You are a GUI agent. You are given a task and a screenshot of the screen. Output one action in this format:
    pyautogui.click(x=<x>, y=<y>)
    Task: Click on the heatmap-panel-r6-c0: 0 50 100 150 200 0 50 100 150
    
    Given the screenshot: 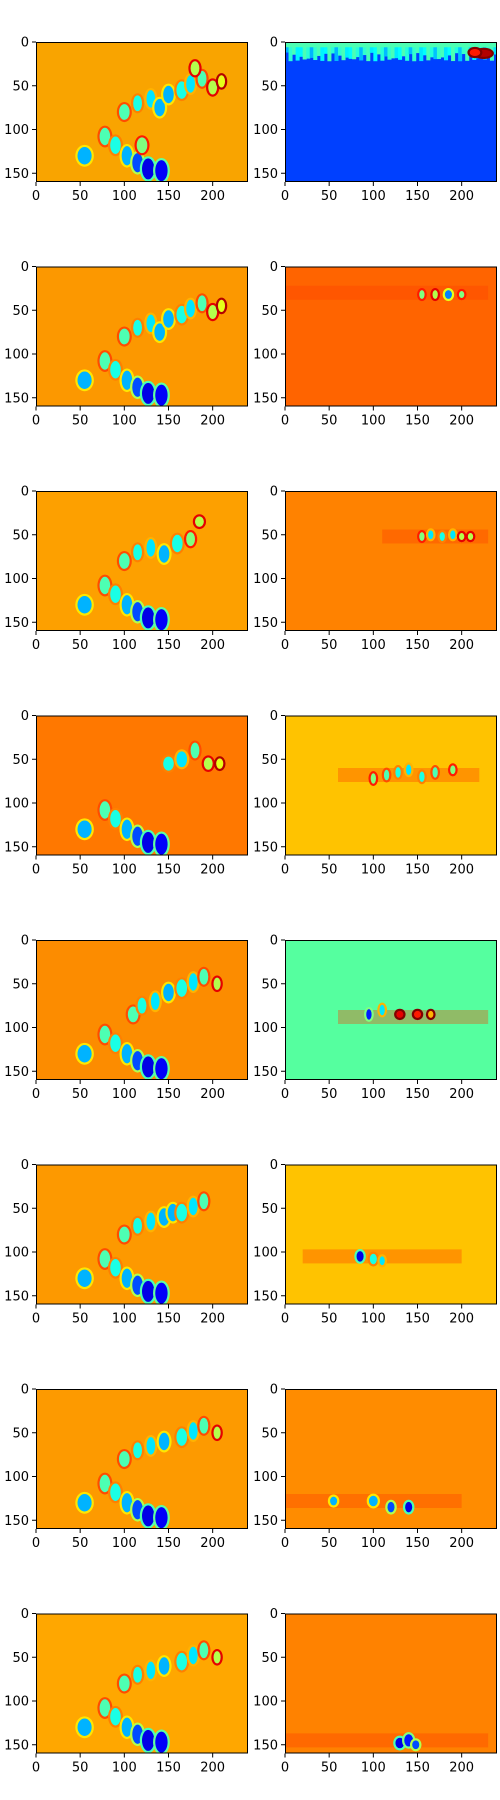 What is the action you would take?
    pyautogui.click(x=126, y=1467)
    